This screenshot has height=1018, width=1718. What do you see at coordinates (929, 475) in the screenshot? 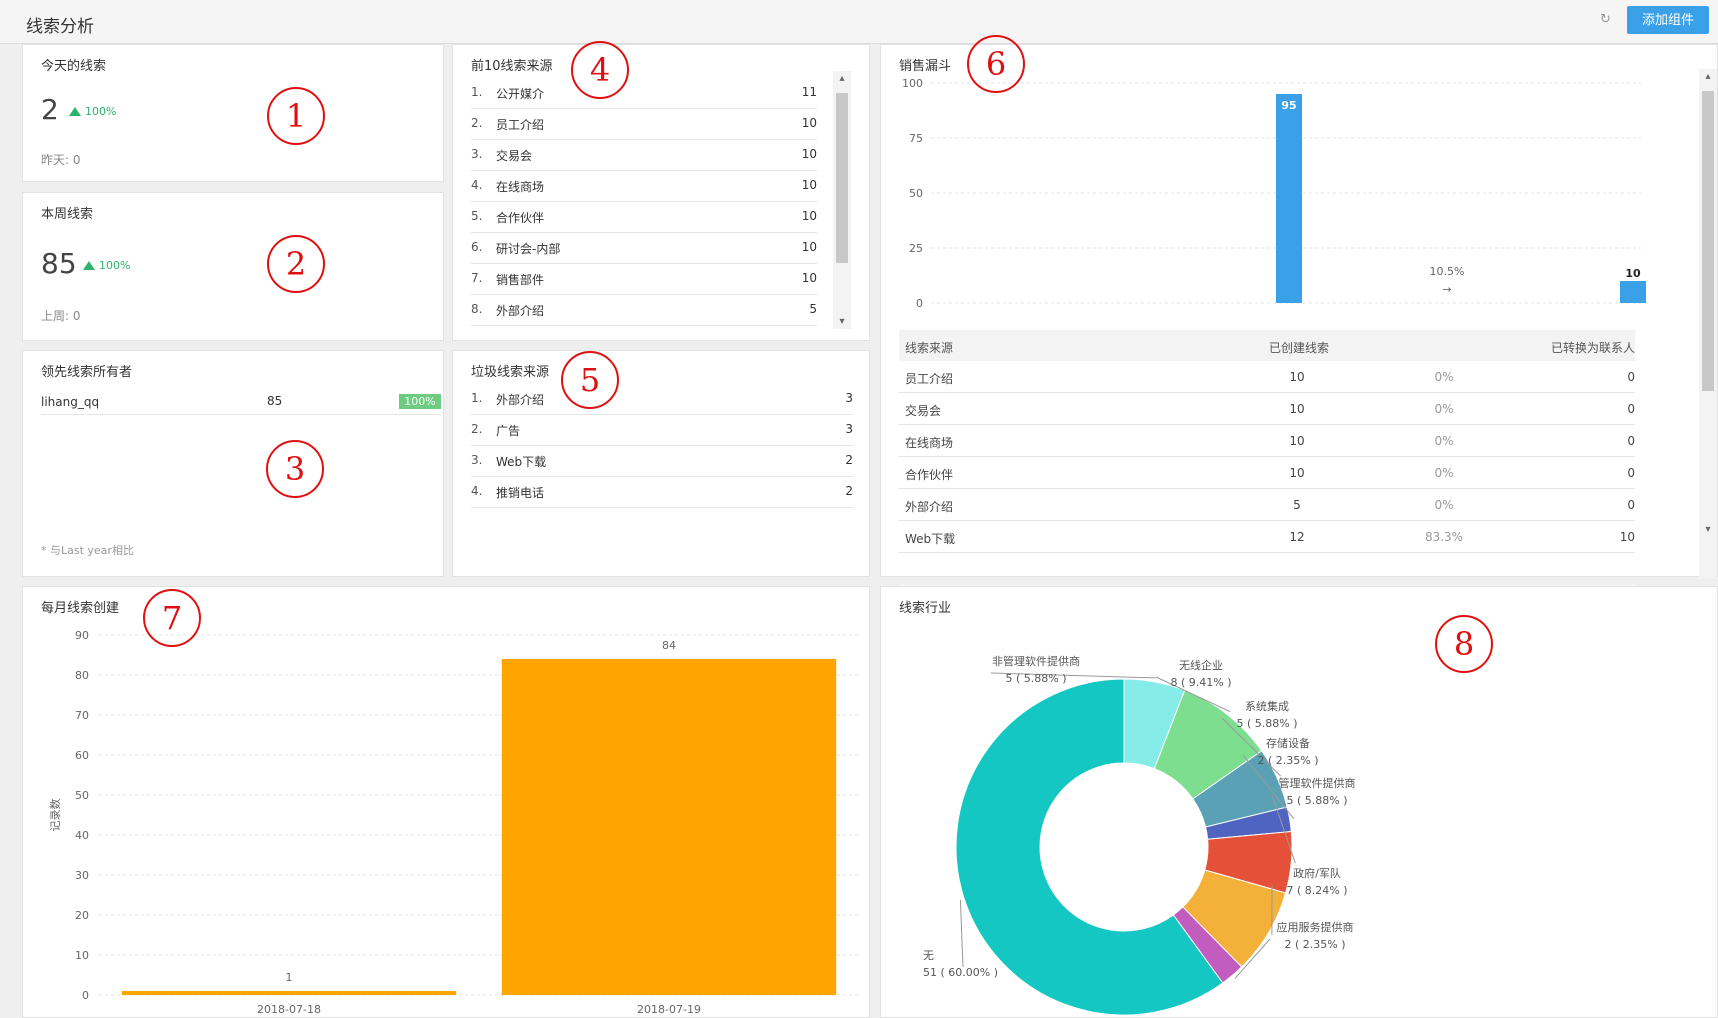
I see `cell-source: 合作伙伴` at bounding box center [929, 475].